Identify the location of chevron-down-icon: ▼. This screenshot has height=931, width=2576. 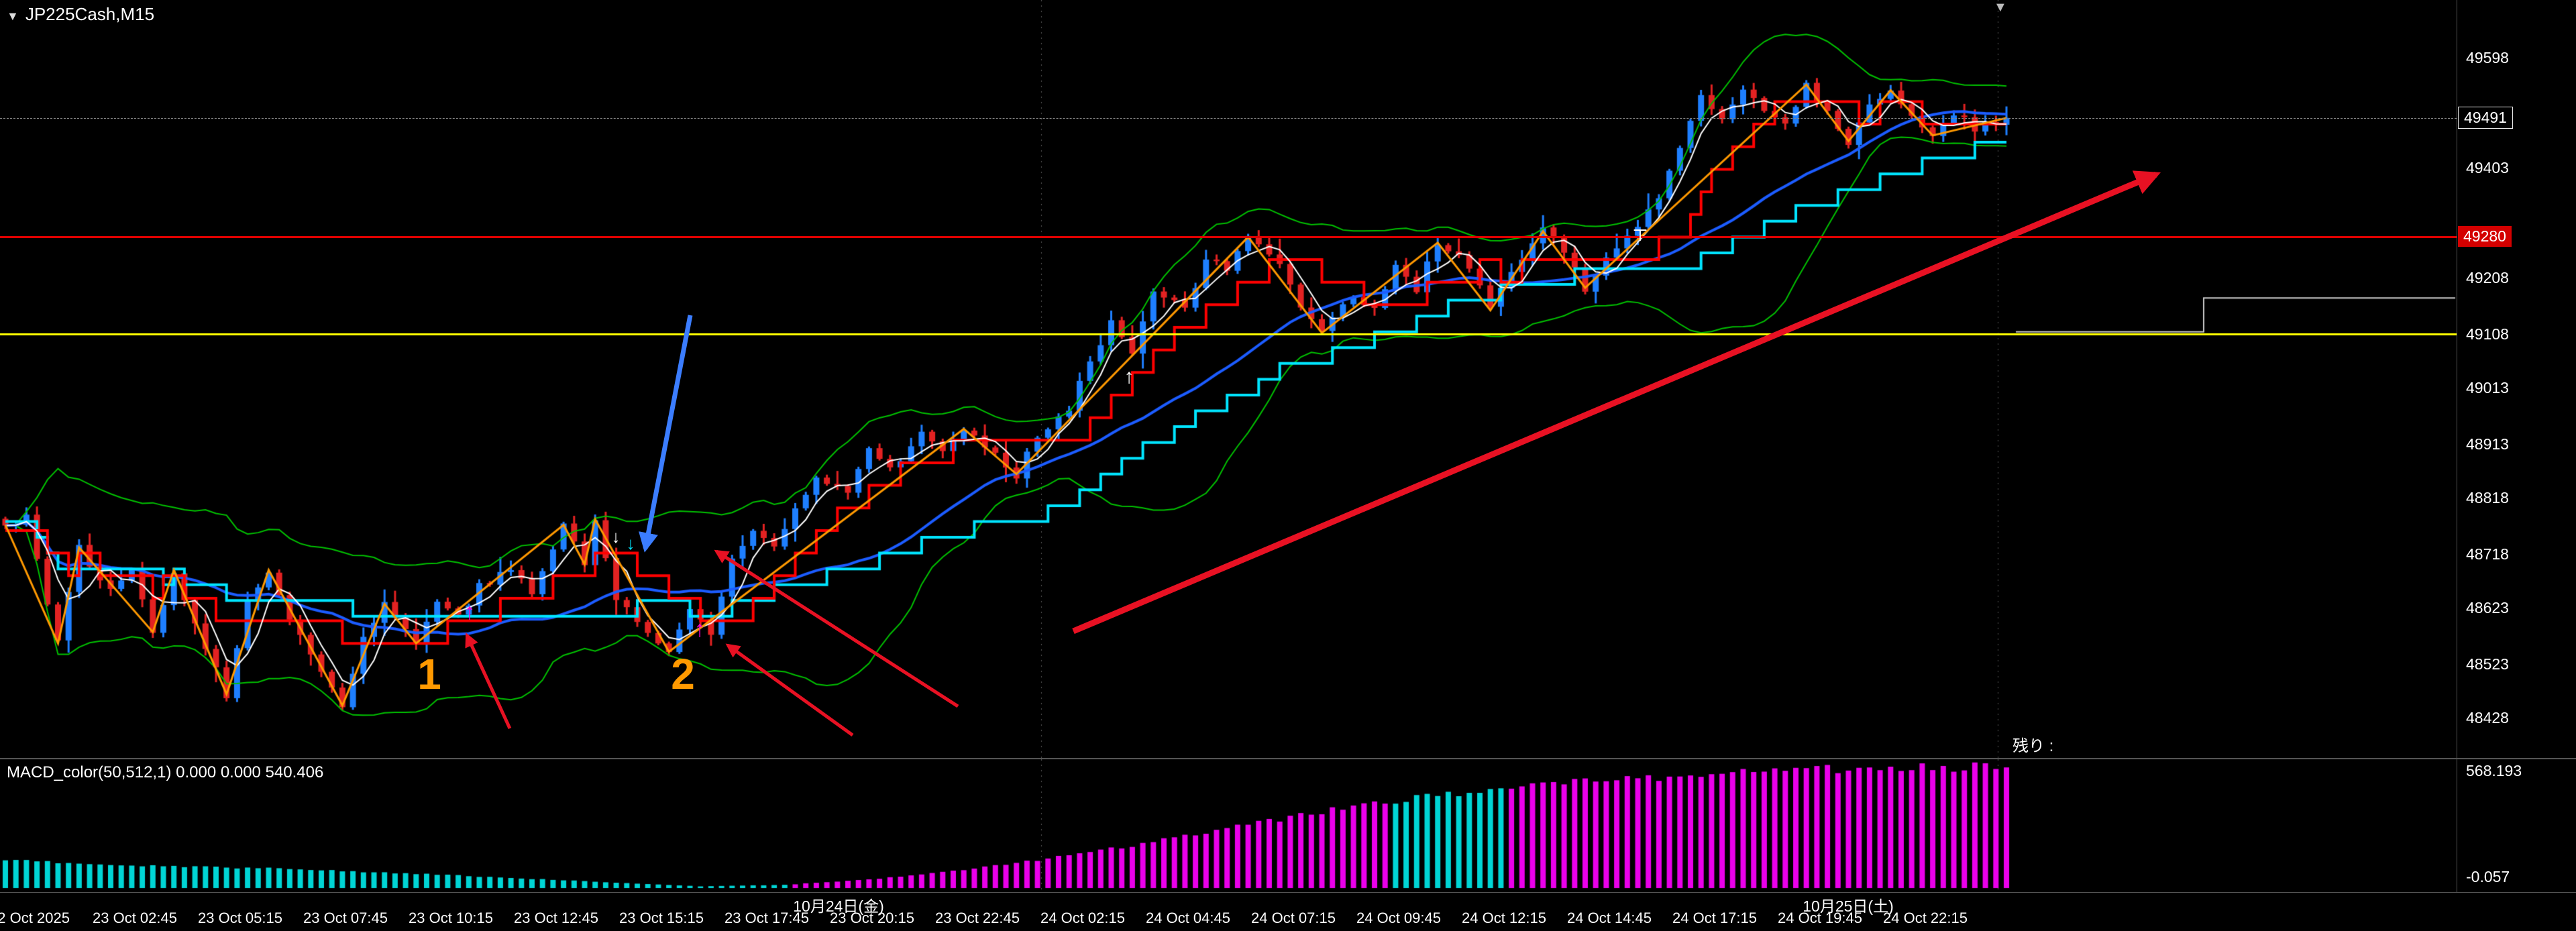
(13, 16).